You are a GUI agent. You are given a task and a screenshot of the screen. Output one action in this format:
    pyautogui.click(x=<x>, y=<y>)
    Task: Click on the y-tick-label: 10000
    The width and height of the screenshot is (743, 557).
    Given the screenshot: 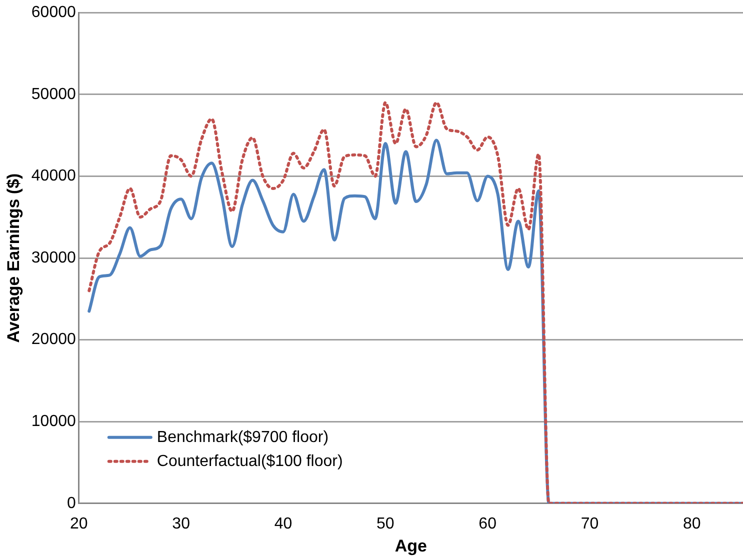 What is the action you would take?
    pyautogui.click(x=53, y=421)
    